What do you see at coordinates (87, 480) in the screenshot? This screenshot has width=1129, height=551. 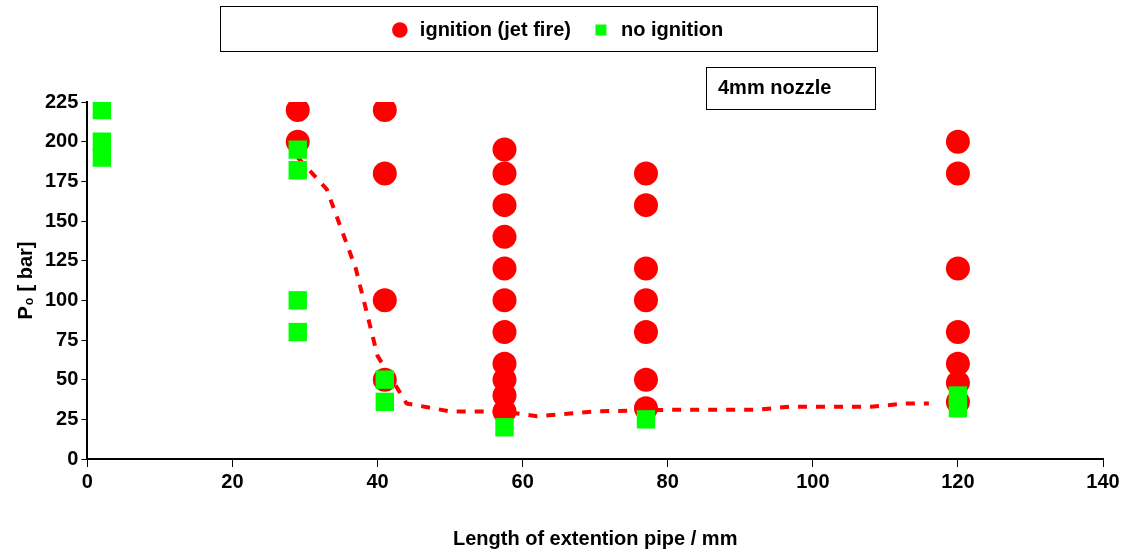 I see `x-tick-label: 0` at bounding box center [87, 480].